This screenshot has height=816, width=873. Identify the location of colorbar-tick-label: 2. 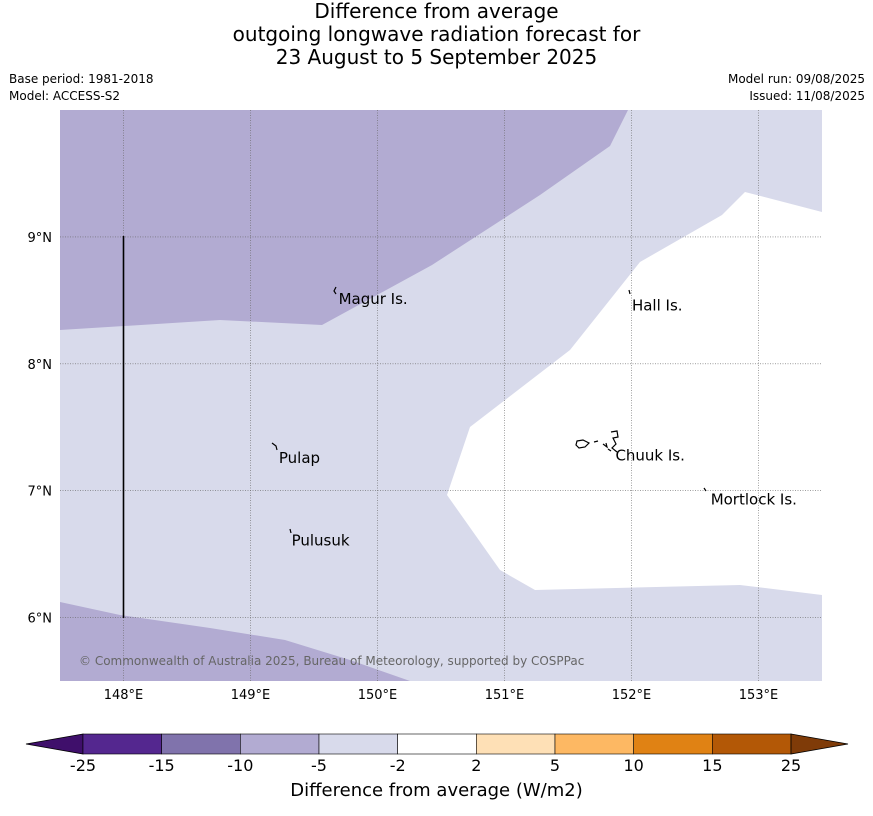
(476, 765).